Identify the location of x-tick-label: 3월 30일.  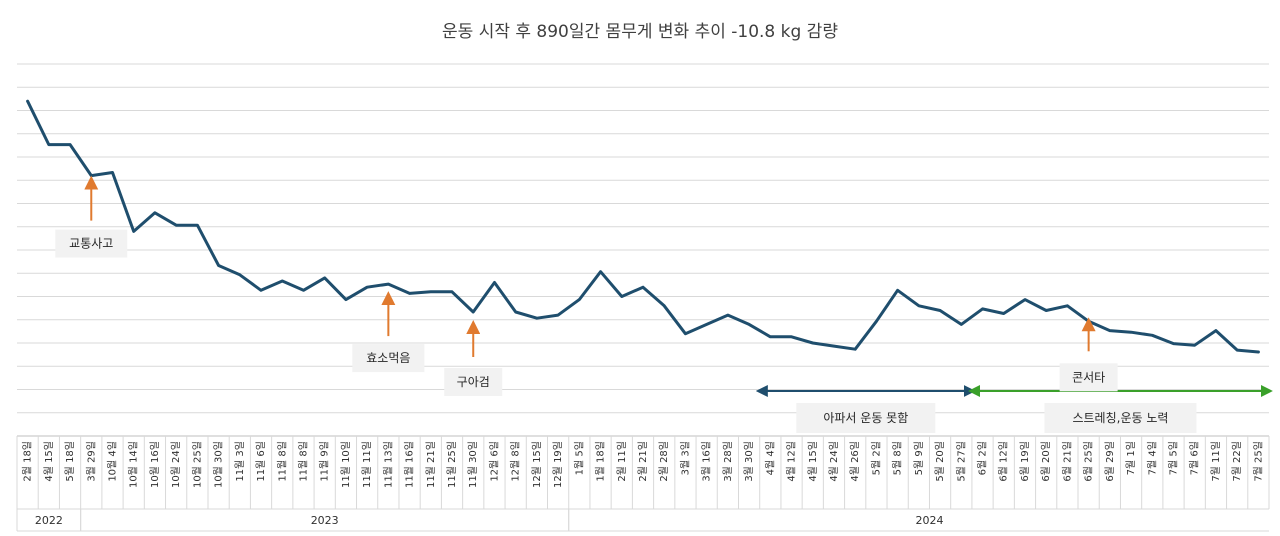
(749, 461).